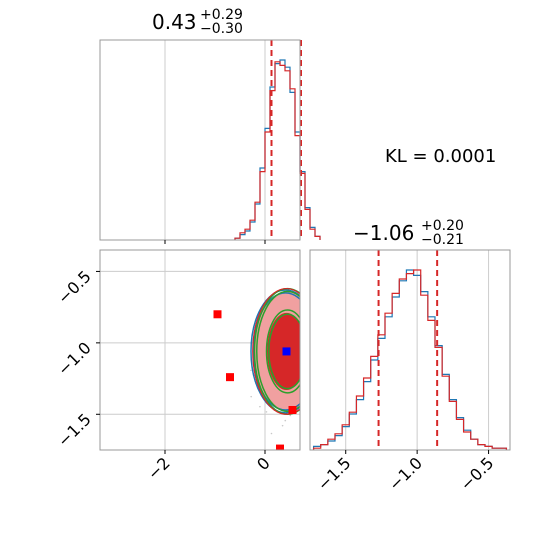 The width and height of the screenshot is (550, 550). What do you see at coordinates (384, 233) in the screenshot?
I see `param2-title-value: −1.06` at bounding box center [384, 233].